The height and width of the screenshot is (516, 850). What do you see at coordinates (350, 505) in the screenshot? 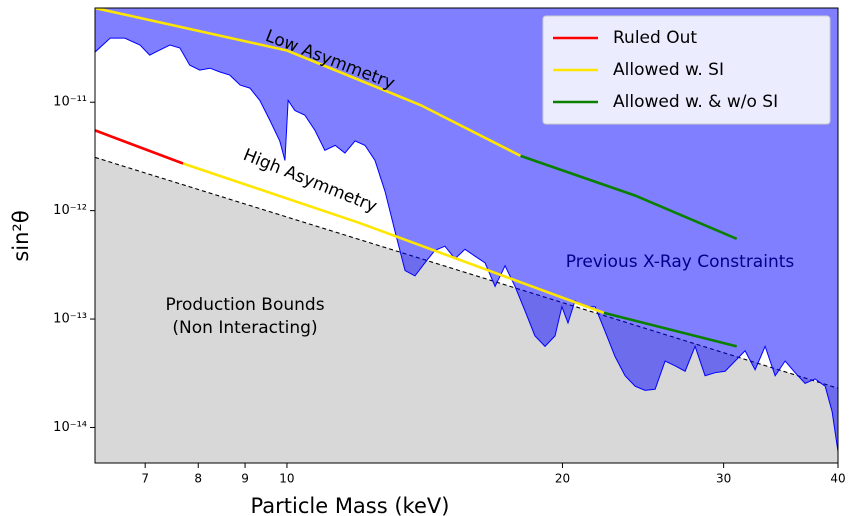
I see `x-axis-label: Particle Mass (keV)` at bounding box center [350, 505].